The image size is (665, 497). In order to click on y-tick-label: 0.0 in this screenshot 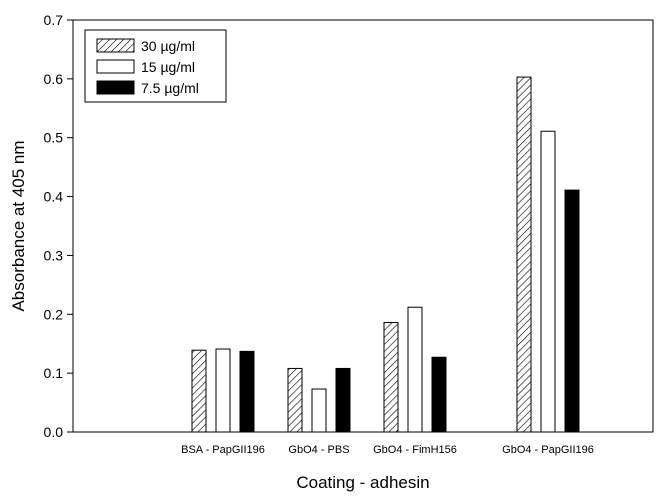, I will do `click(54, 432)`.